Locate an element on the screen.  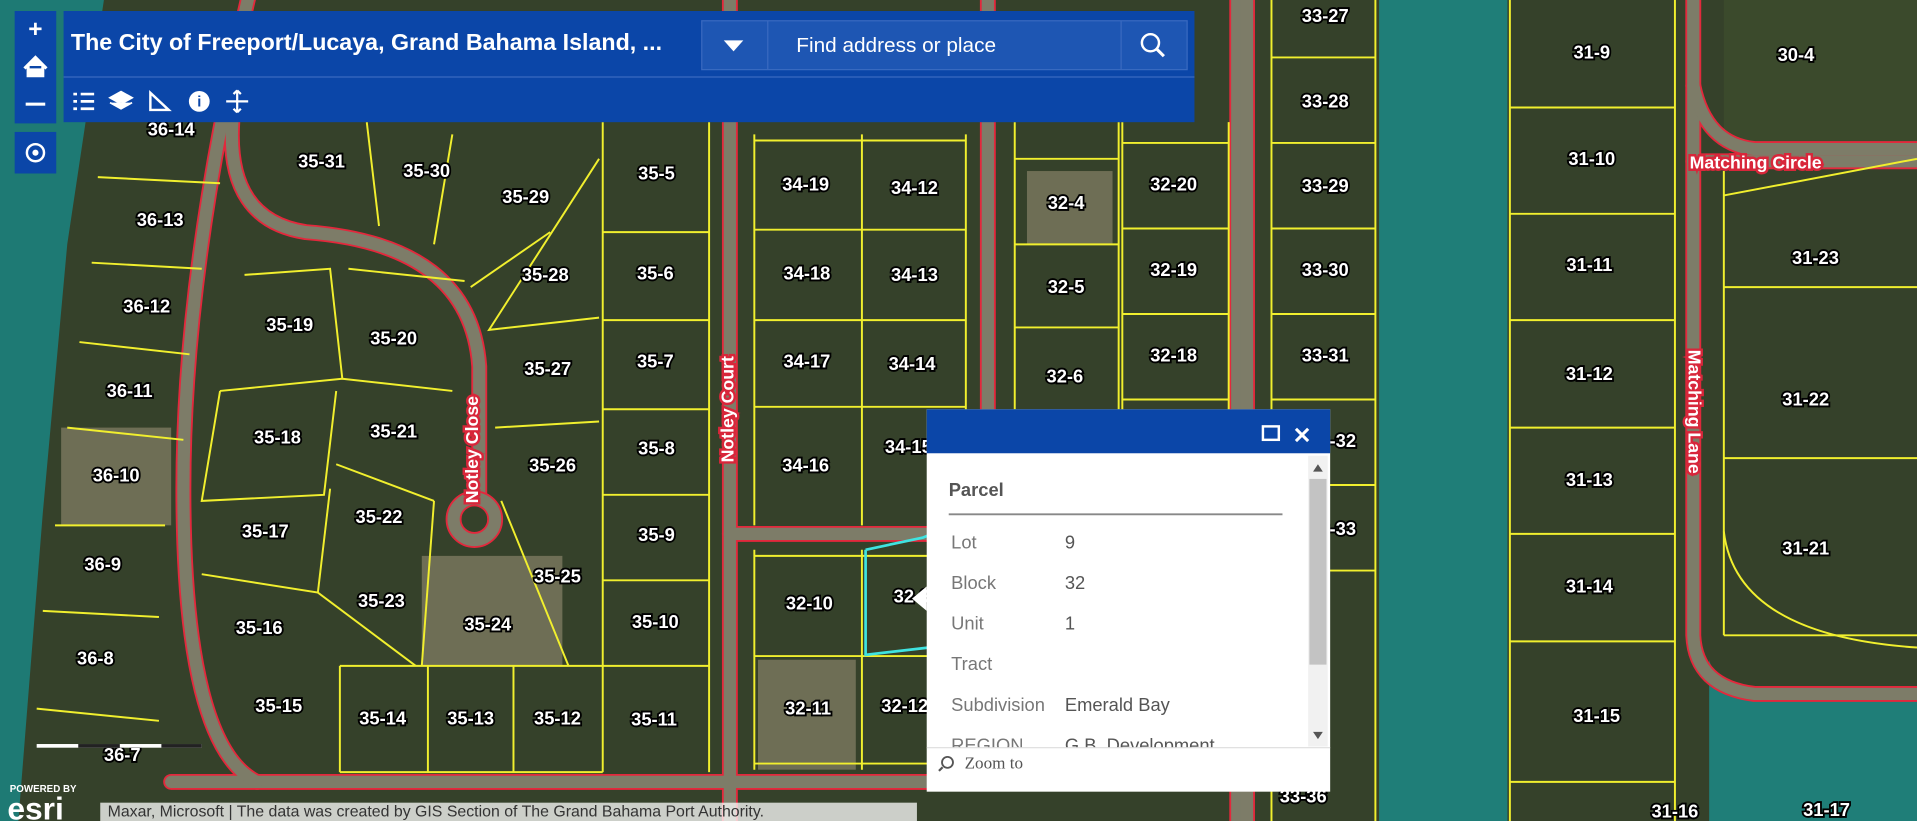
toolbar is located at coordinates (161, 101).